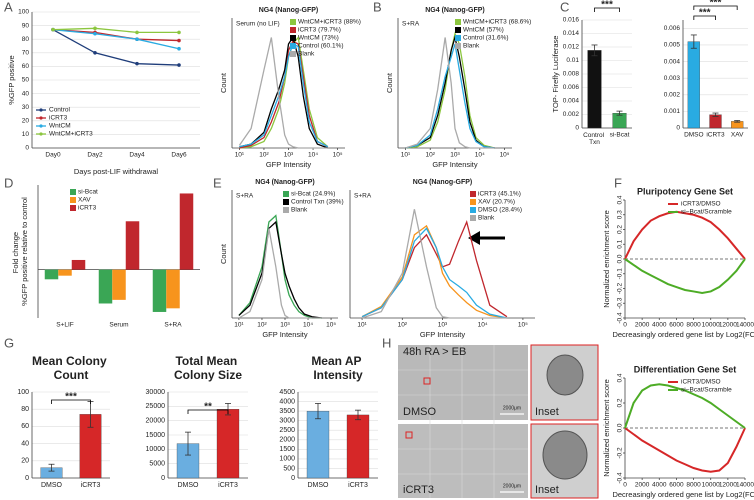 This screenshot has width=754, height=500. What do you see at coordinates (71, 375) in the screenshot?
I see `text-line: Count` at bounding box center [71, 375].